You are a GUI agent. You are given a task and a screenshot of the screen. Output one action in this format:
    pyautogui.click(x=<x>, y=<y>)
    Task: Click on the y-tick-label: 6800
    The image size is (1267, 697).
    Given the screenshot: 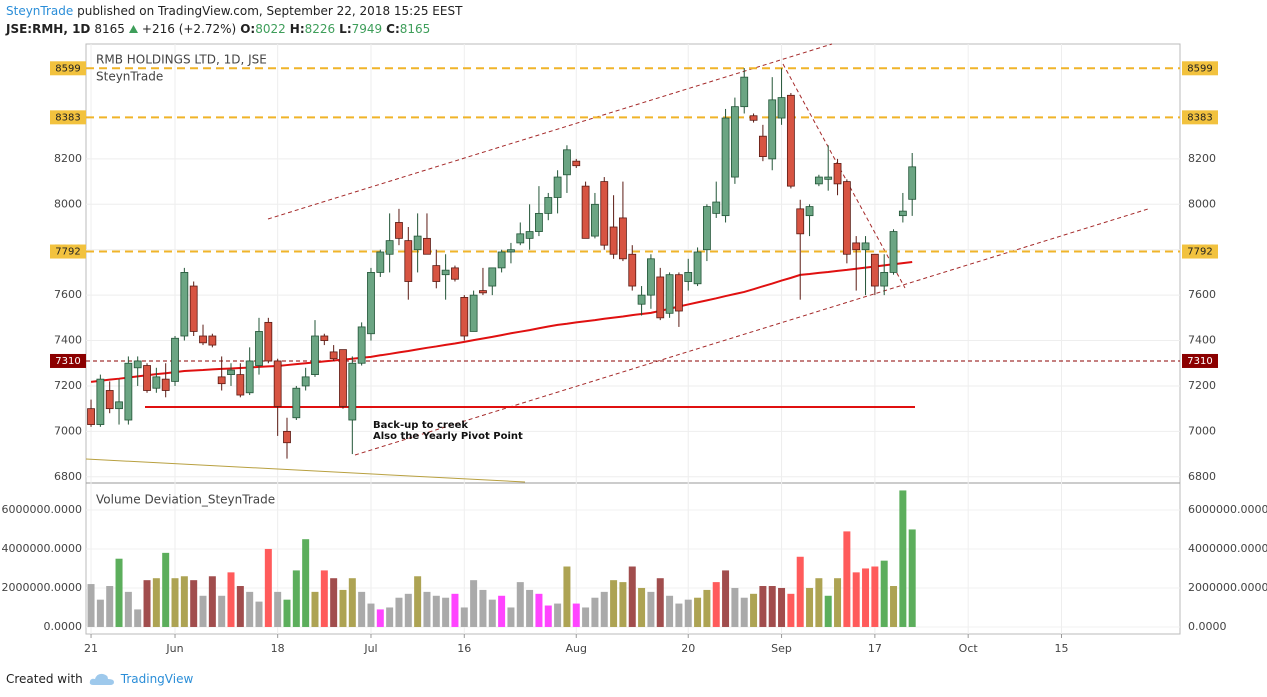 What is the action you would take?
    pyautogui.click(x=1202, y=476)
    